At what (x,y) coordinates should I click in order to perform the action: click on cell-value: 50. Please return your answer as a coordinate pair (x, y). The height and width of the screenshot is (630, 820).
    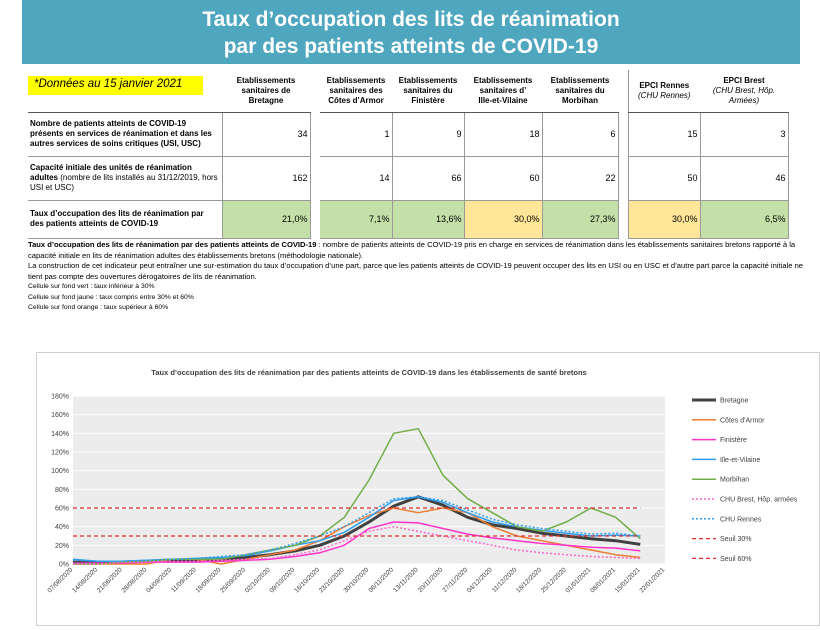
    Looking at the image, I should click on (664, 178).